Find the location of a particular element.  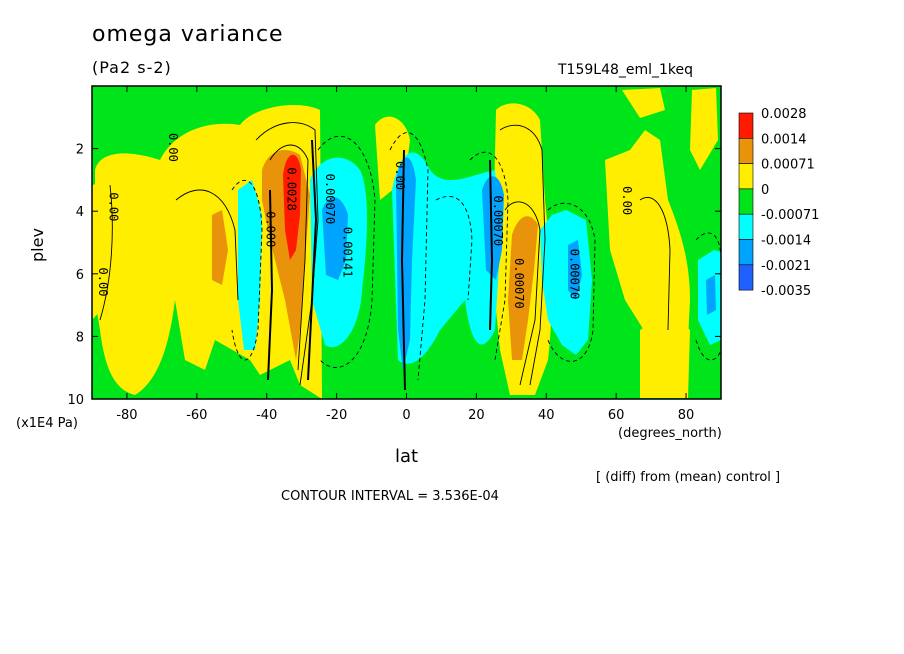

x-axis-units: (degrees_north) is located at coordinates (670, 433).